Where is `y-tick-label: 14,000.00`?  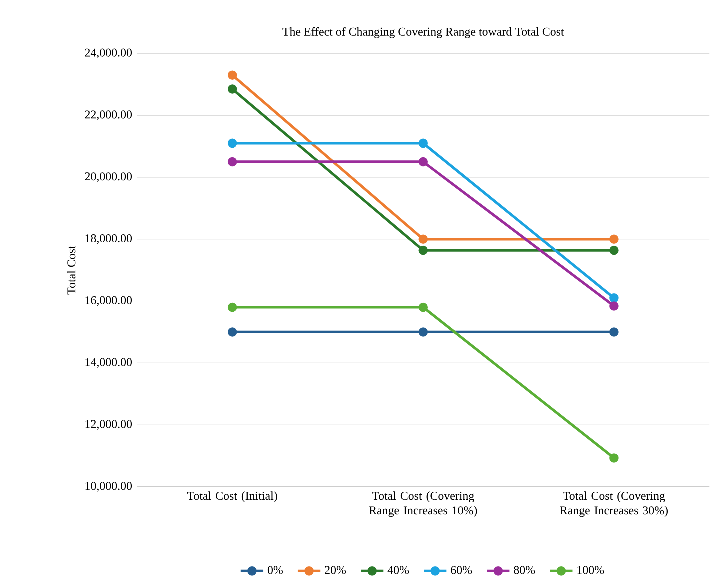 y-tick-label: 14,000.00 is located at coordinates (109, 363).